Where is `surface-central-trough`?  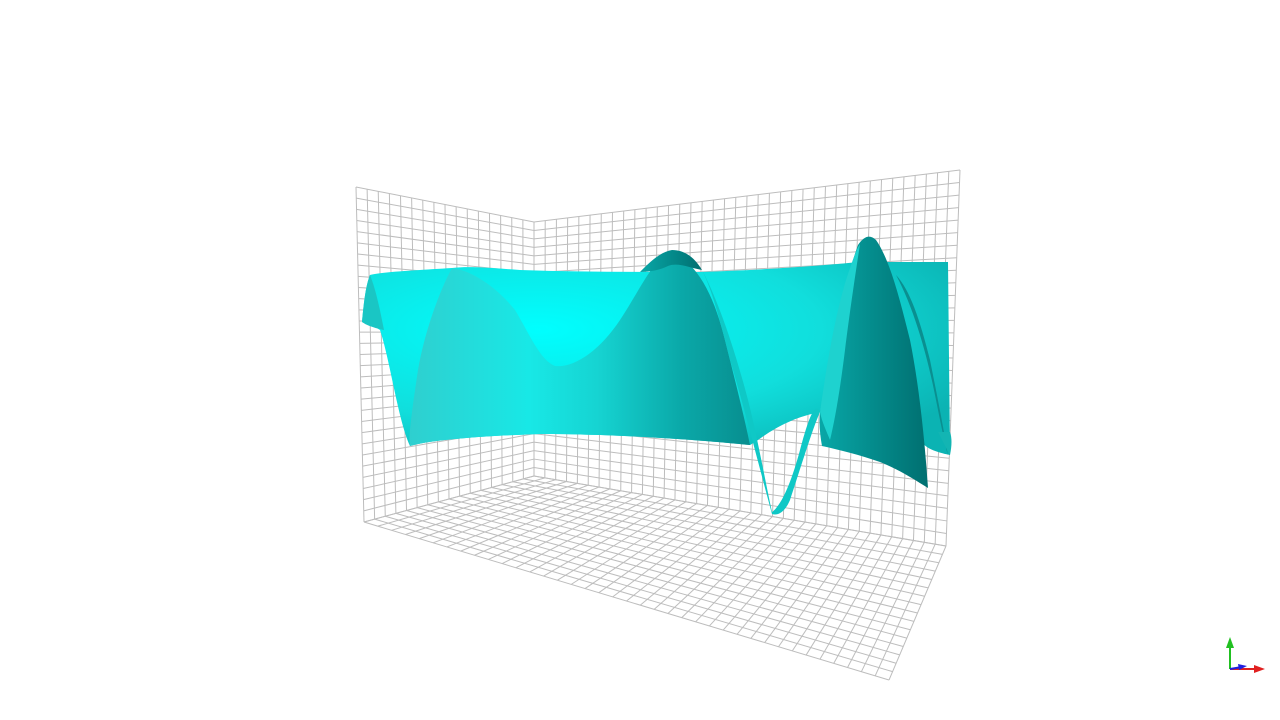 surface-central-trough is located at coordinates (761, 392).